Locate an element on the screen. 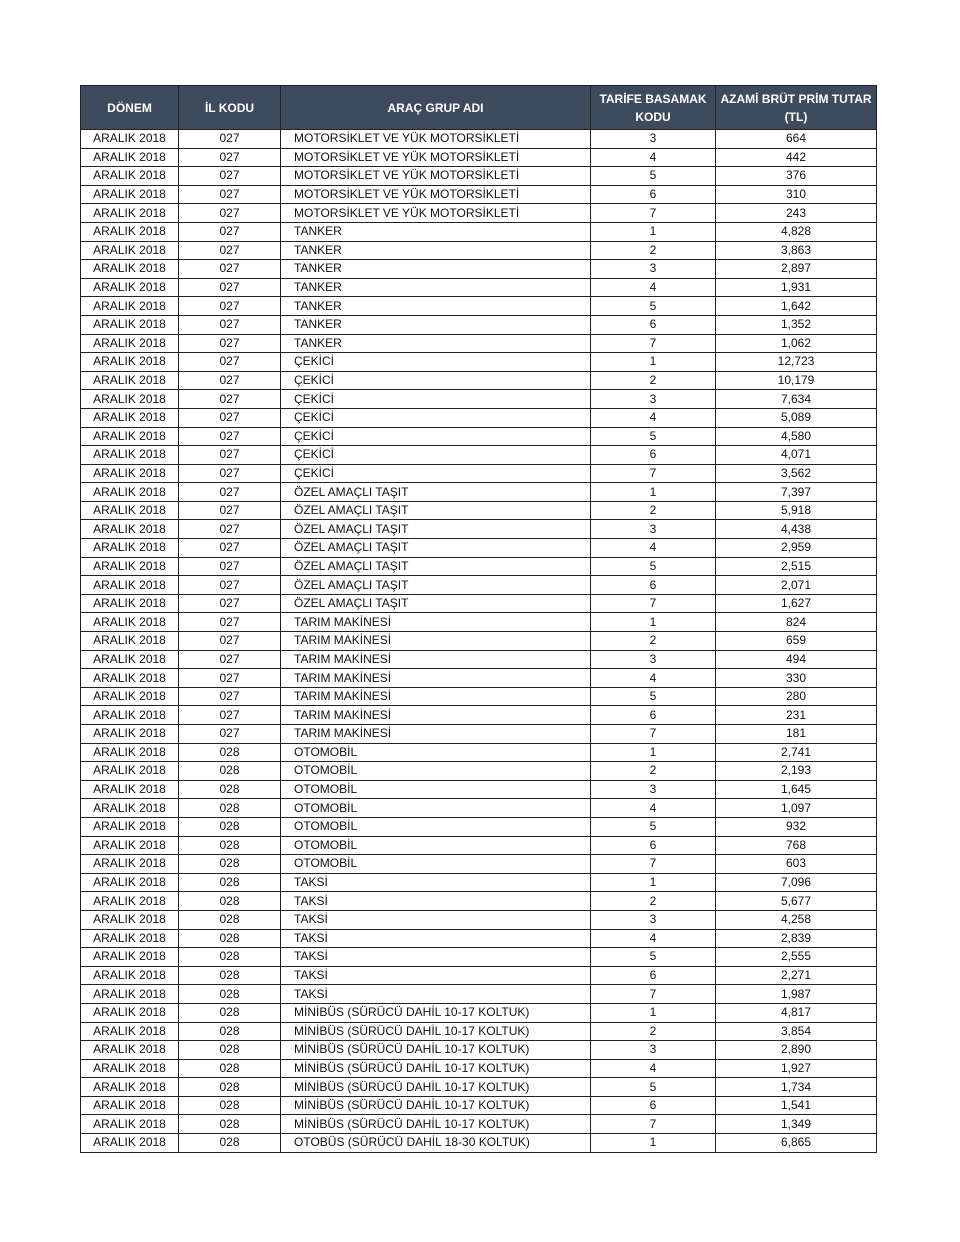 The image size is (960, 1242). cell-prim-tutar: 4,071 is located at coordinates (796, 455).